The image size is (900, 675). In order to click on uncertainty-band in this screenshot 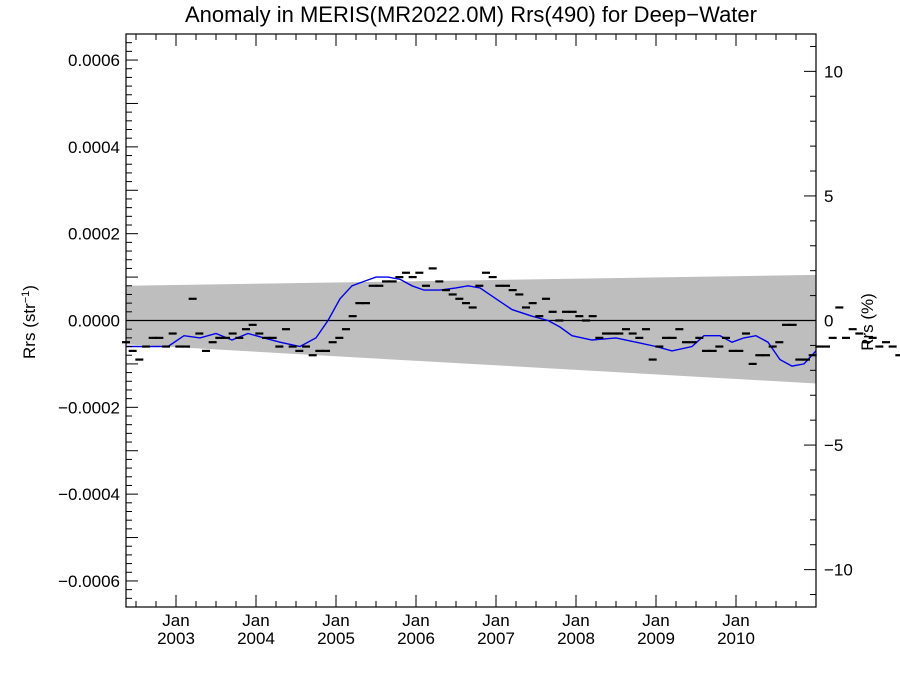, I will do `click(471, 329)`.